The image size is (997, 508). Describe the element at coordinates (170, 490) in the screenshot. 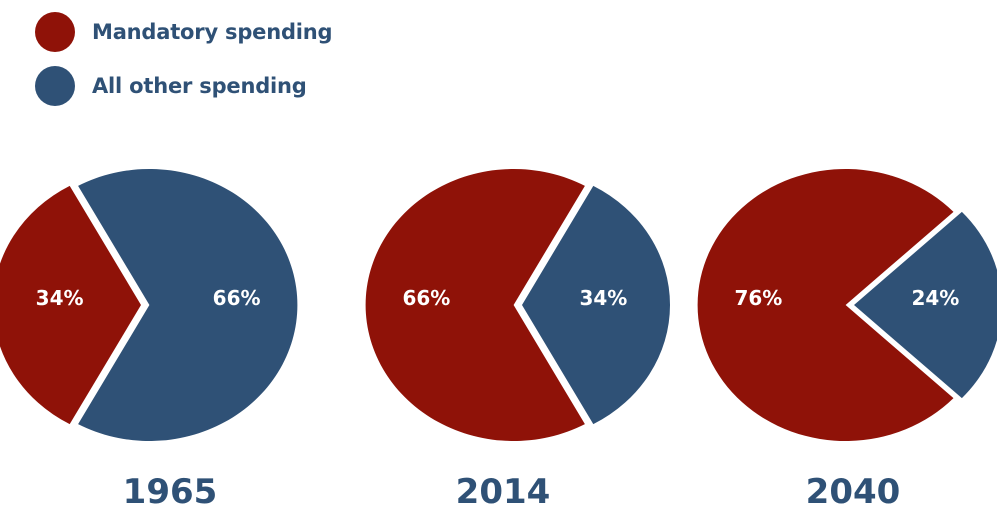

I see `year-label-1965: 1965` at that location.